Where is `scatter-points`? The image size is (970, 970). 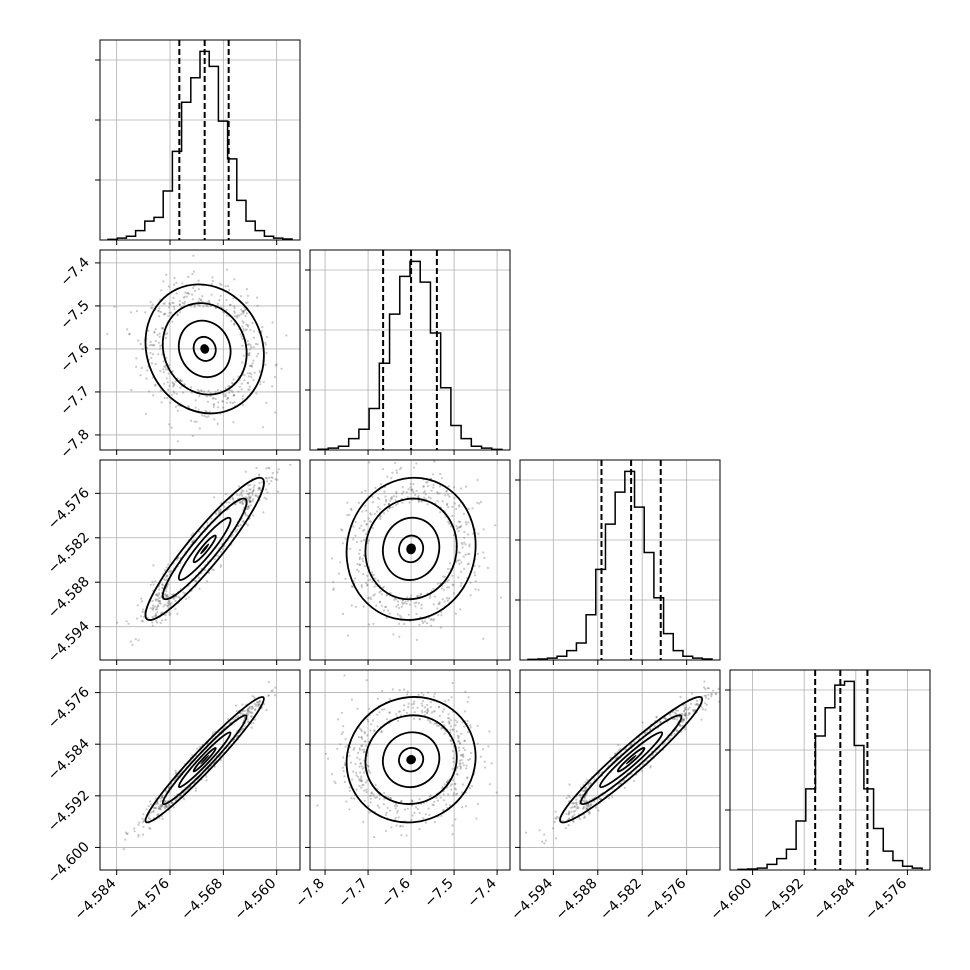
scatter-points is located at coordinates (407, 756).